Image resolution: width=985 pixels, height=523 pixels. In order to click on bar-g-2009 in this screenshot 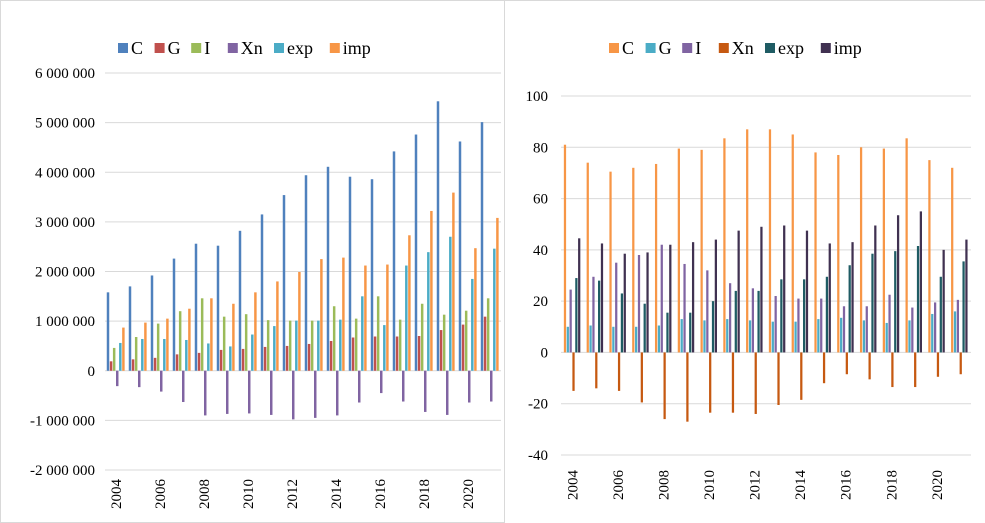, I will do `click(221, 360)`.